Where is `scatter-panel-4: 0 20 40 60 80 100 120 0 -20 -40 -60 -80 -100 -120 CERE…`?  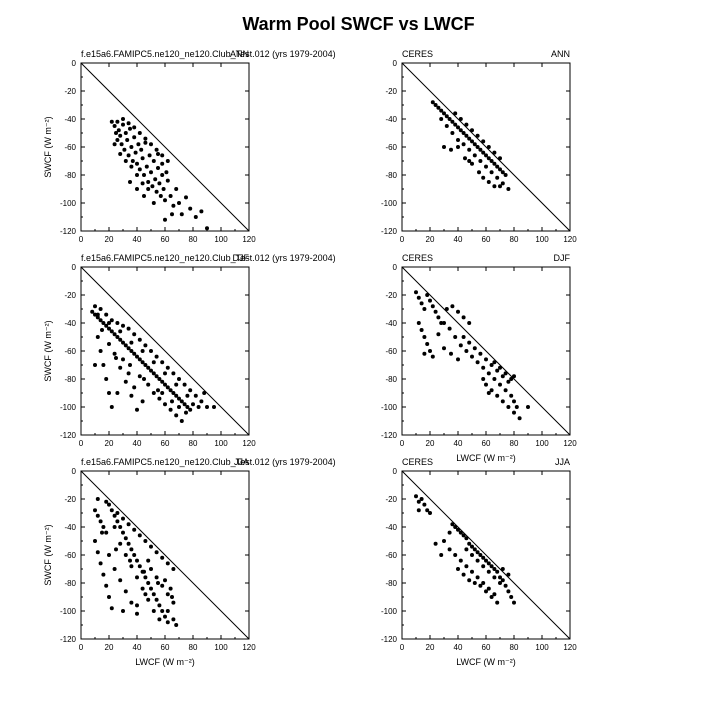 scatter-panel-4: 0 20 40 60 80 100 120 0 -20 -40 -60 -80 -100 -120 CERE… is located at coordinates (479, 358).